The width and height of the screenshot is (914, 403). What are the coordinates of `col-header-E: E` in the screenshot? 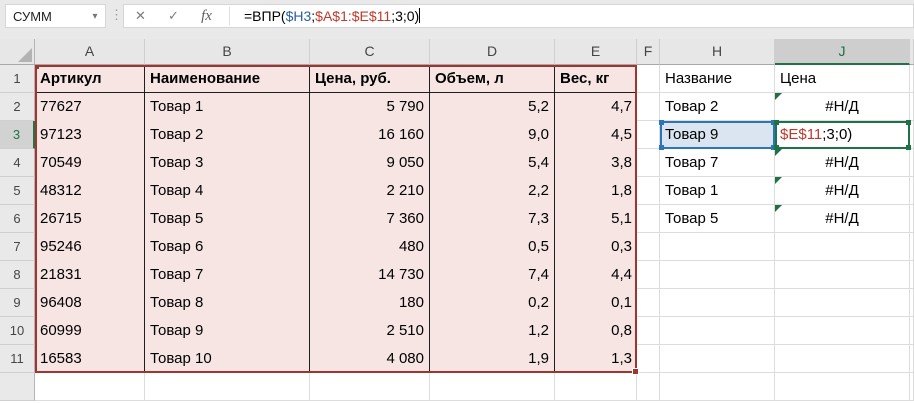 It's located at (596, 52).